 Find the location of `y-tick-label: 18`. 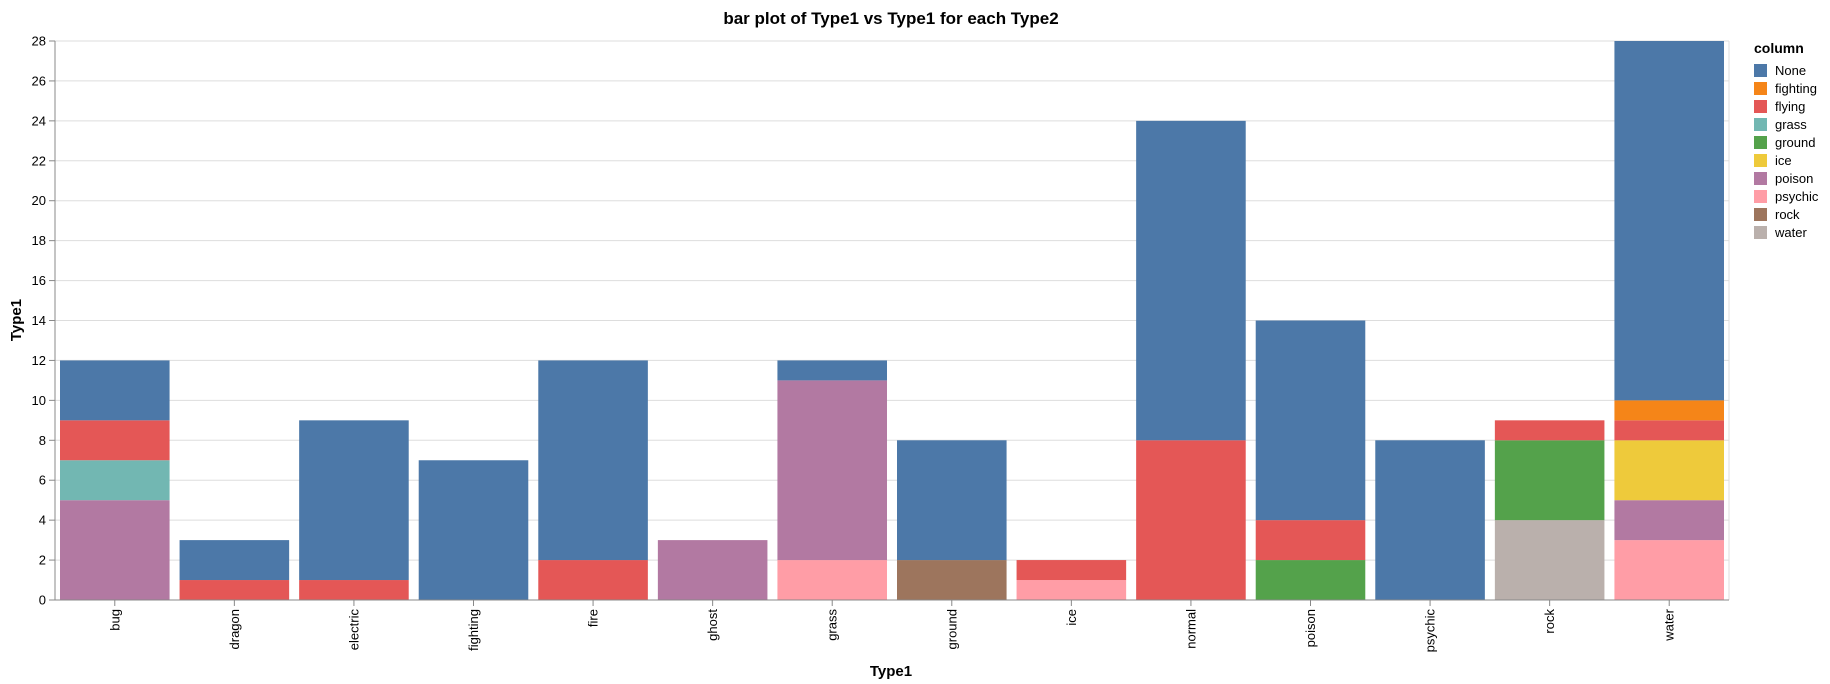

y-tick-label: 18 is located at coordinates (39, 240).